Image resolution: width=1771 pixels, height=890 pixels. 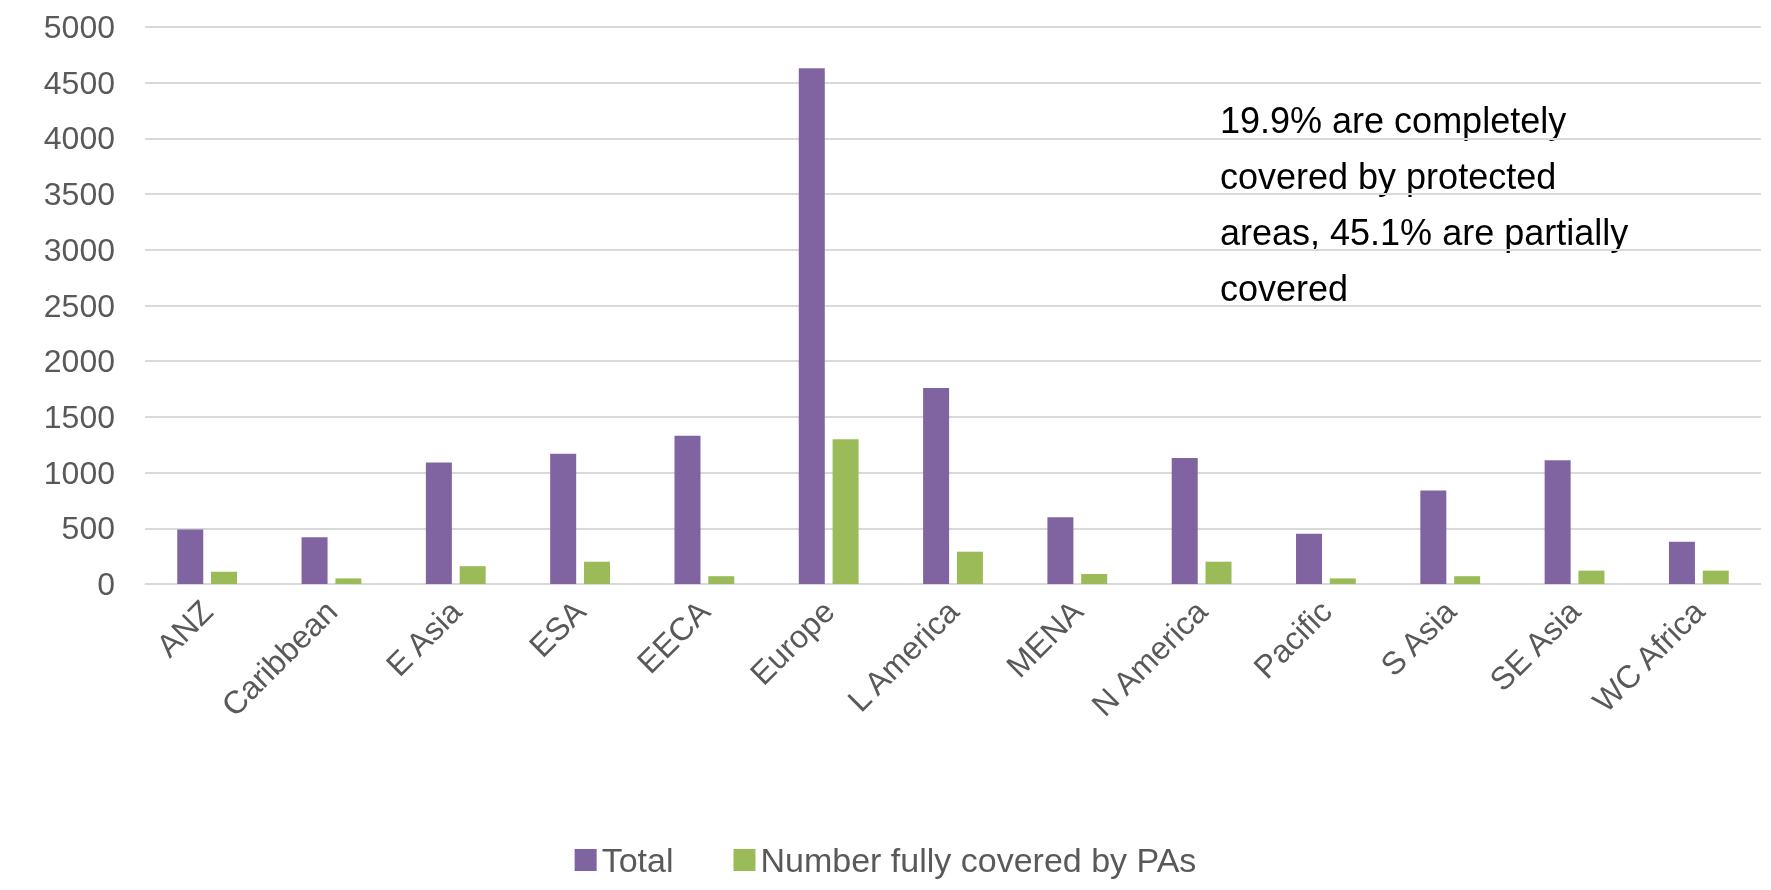 I want to click on y-tick-label: 0, so click(x=106, y=584).